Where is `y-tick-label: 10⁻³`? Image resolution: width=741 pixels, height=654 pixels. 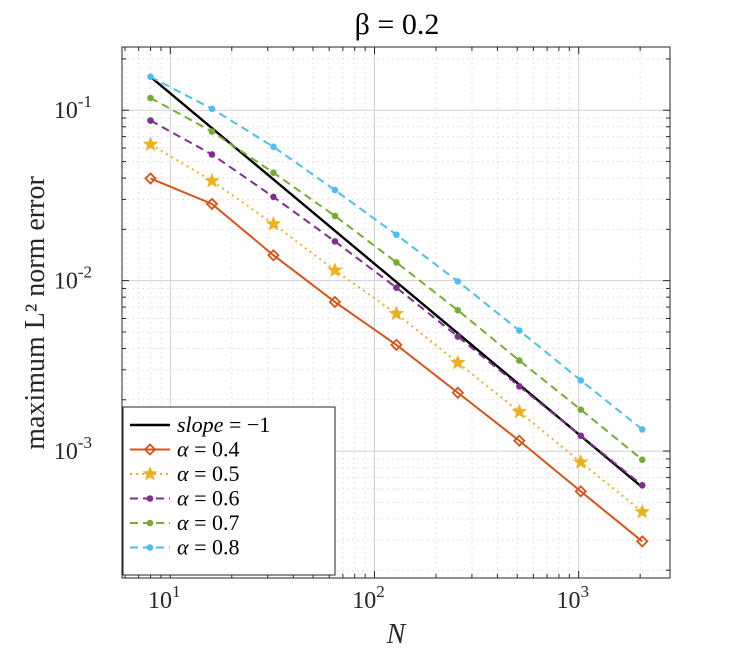 y-tick-label: 10⁻³ is located at coordinates (73, 449).